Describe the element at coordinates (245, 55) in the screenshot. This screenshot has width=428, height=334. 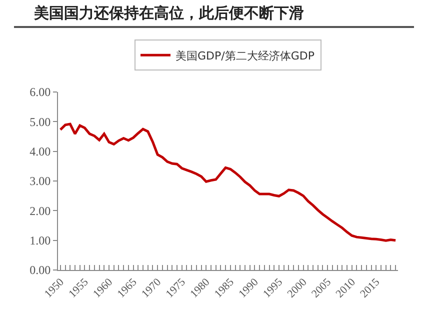
I see `legend-label: 美国GDP/第二大经济体GDP` at that location.